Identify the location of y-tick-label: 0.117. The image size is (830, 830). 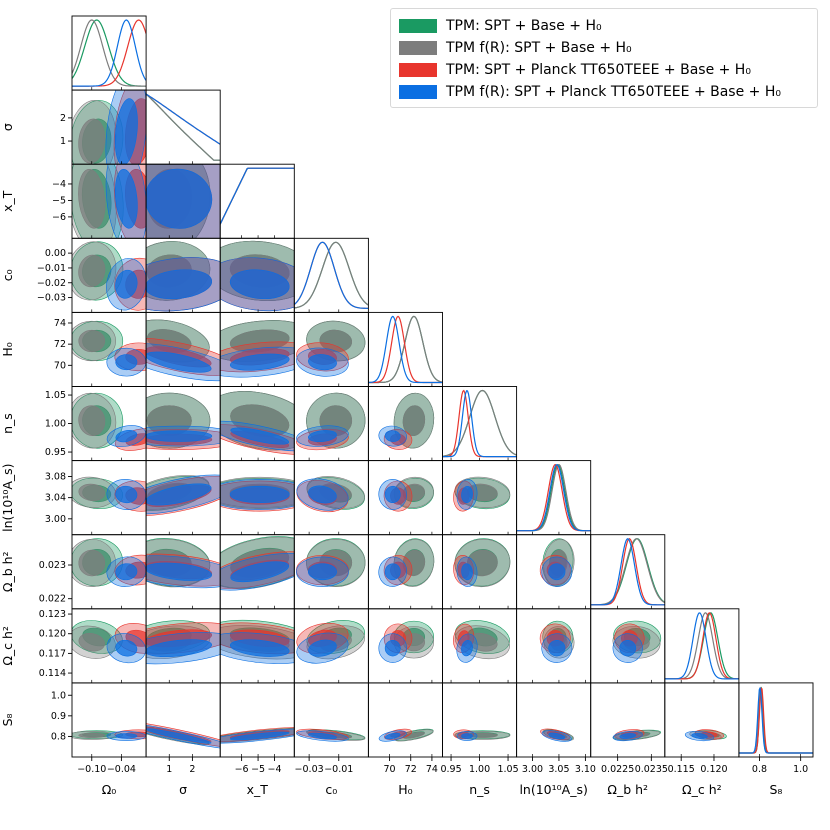
(52, 653).